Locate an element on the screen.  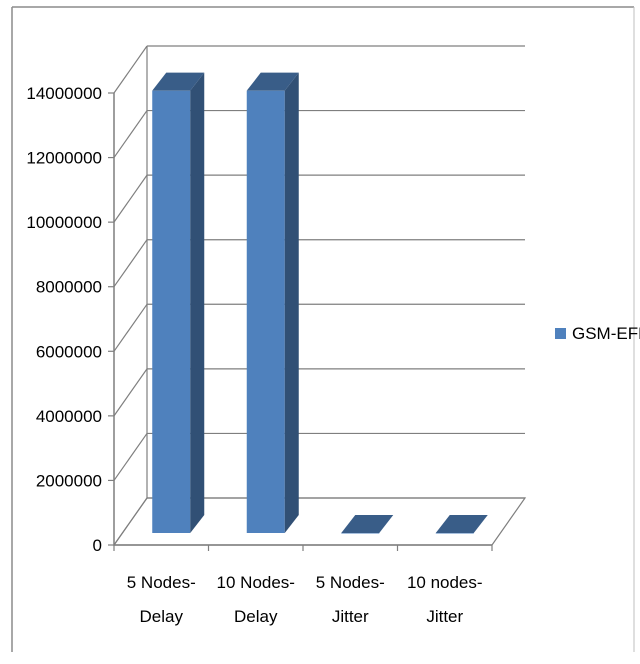
legend-label: GSM-EFR is located at coordinates (606, 333).